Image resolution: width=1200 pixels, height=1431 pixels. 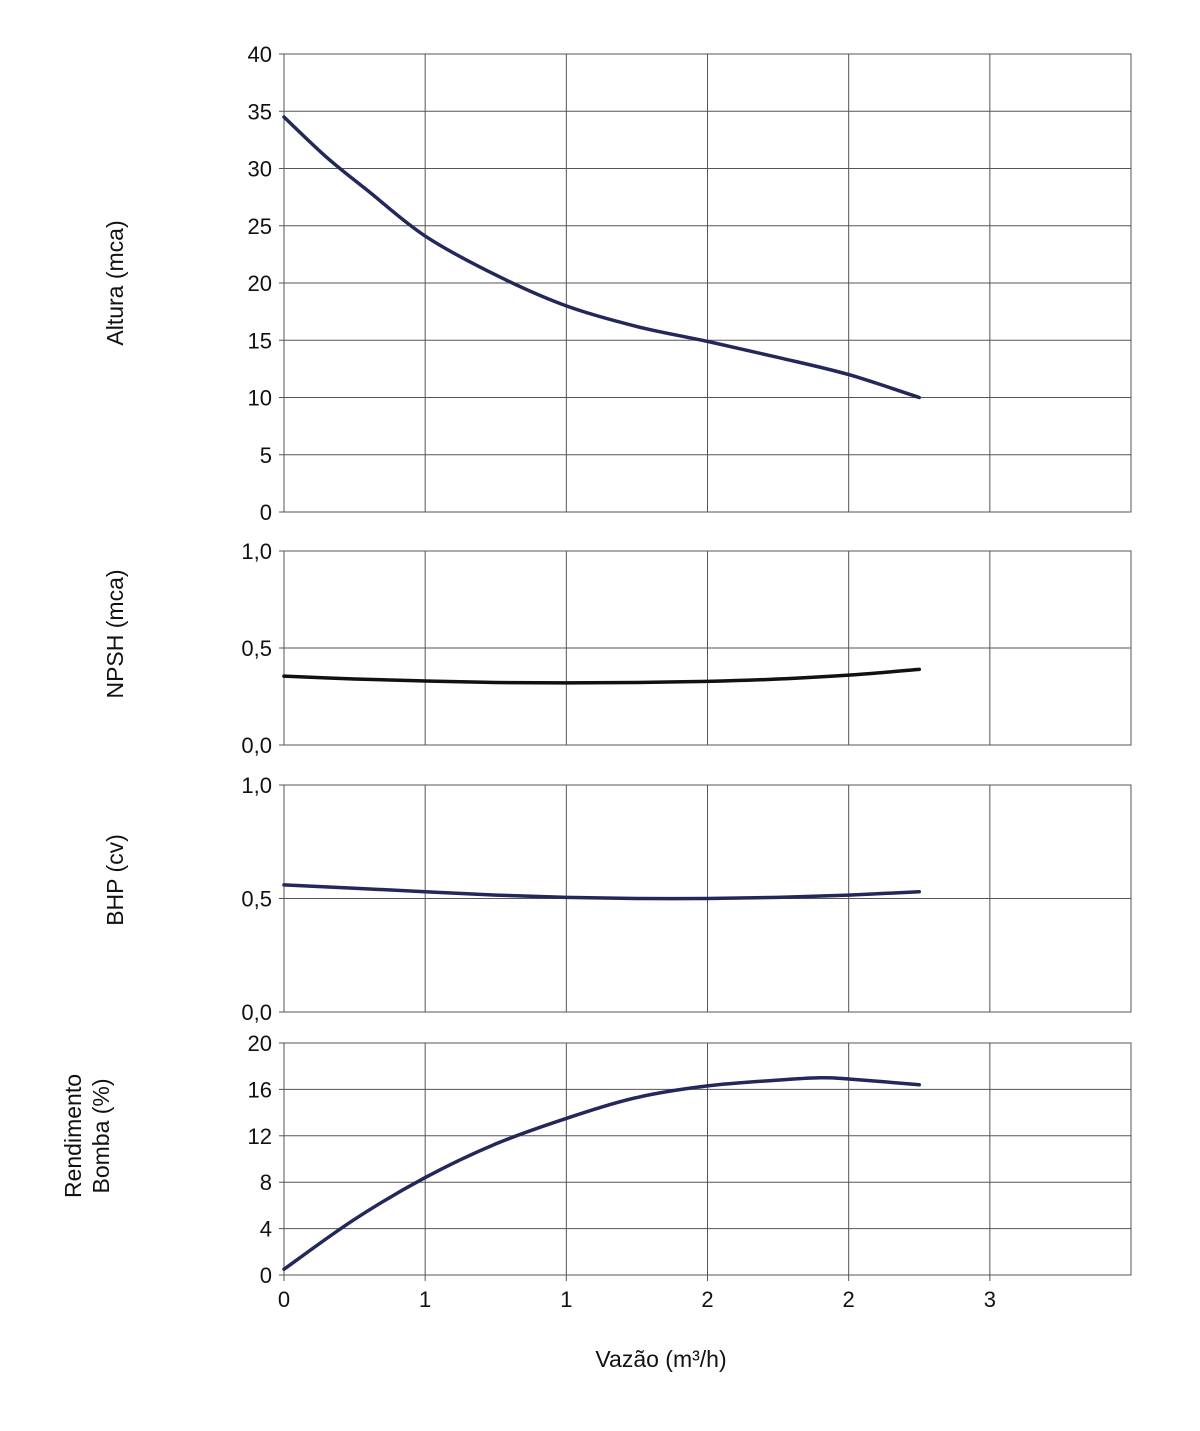 I want to click on x-tick-label: 0, so click(x=284, y=1299).